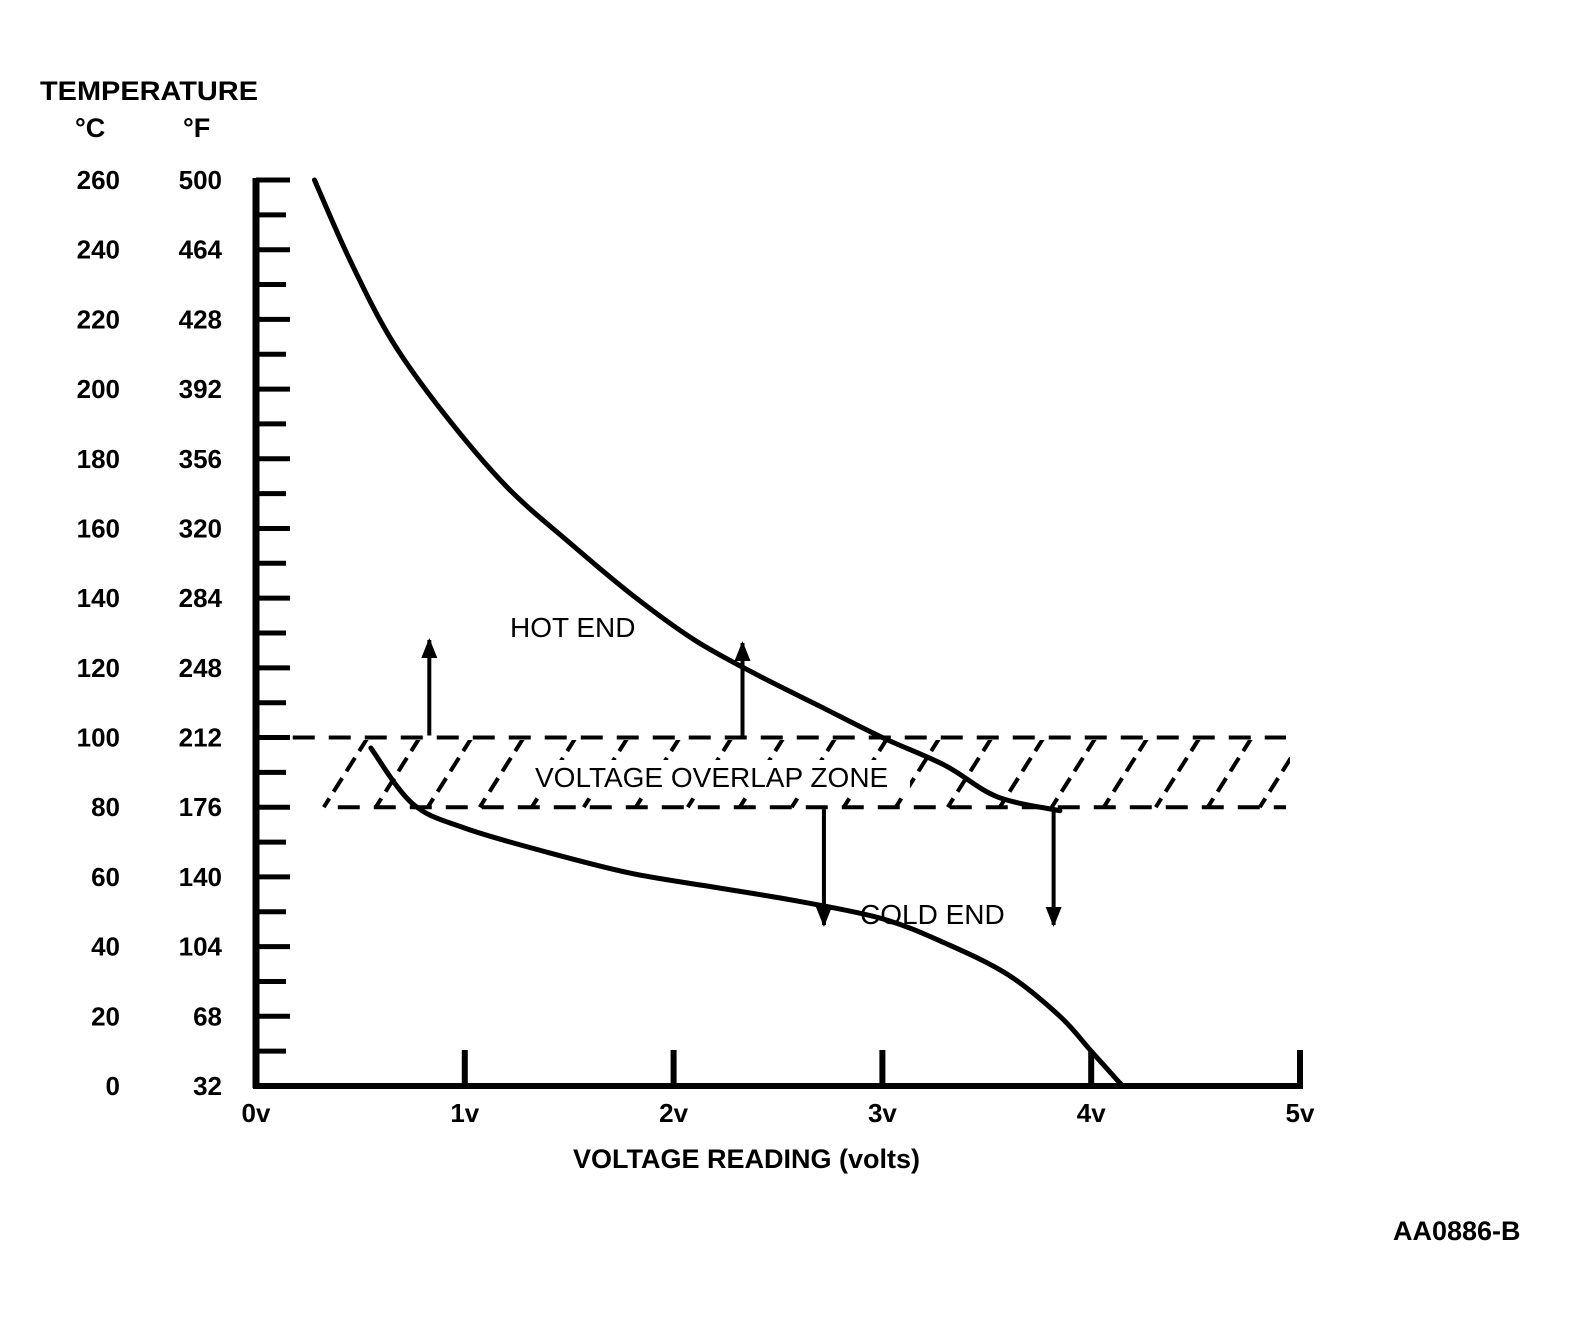 The image size is (1571, 1322). Describe the element at coordinates (207, 1016) in the screenshot. I see `y-tick-label-fahrenheit: 68` at that location.